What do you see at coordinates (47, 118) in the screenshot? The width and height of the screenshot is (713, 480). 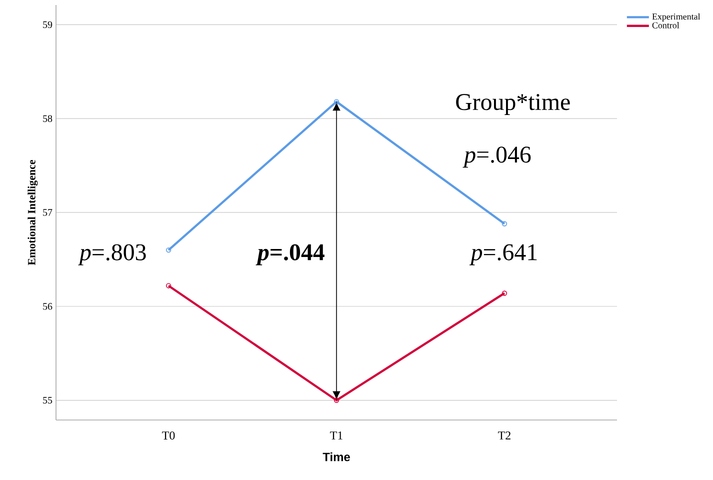 I see `y-tick-label: 58` at bounding box center [47, 118].